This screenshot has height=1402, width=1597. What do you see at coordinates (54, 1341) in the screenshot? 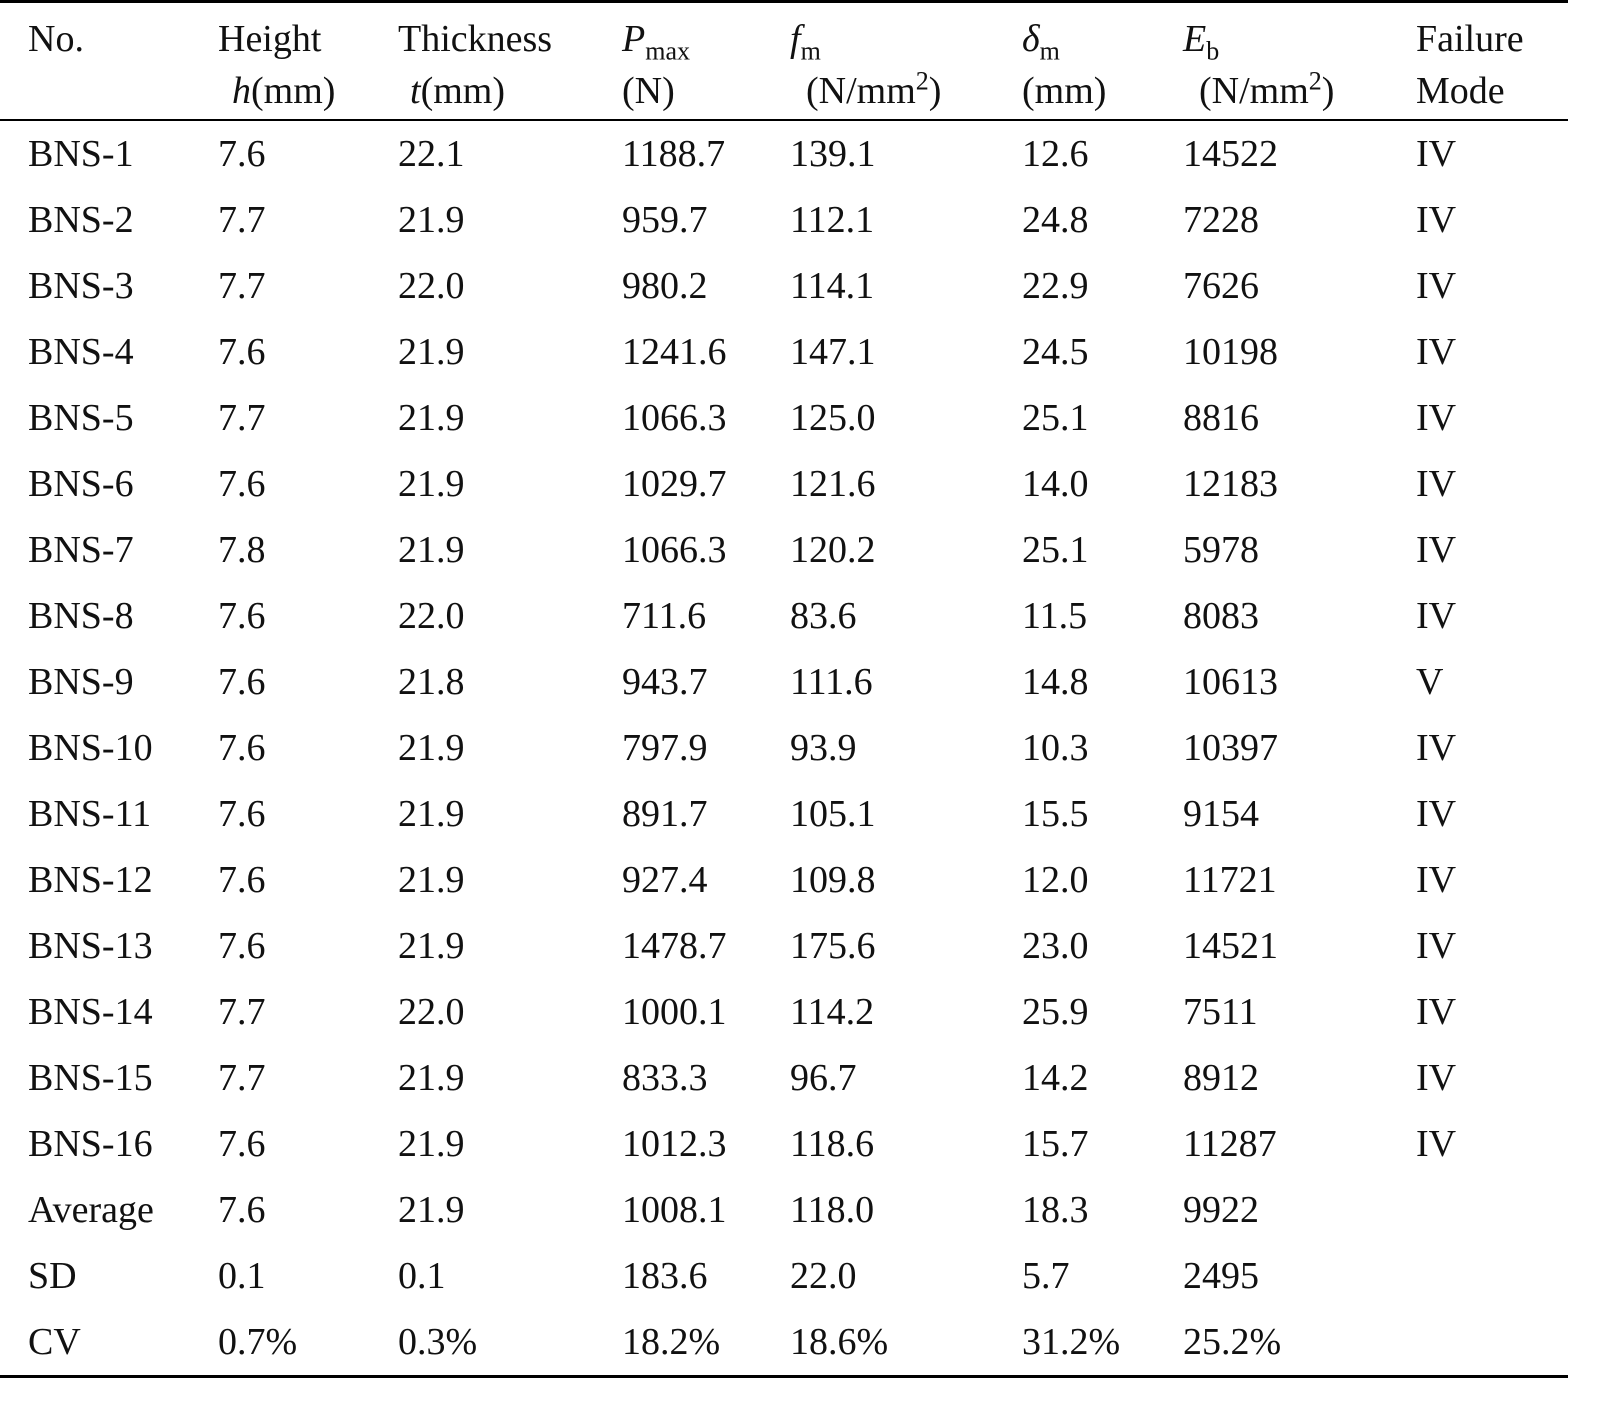
I see `table-cell: CV` at bounding box center [54, 1341].